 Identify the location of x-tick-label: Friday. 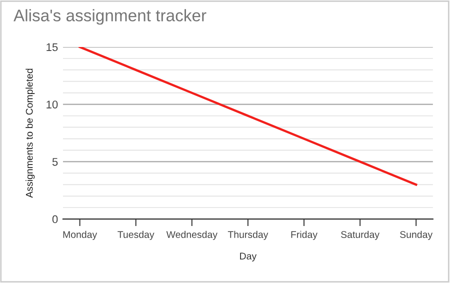
(304, 235).